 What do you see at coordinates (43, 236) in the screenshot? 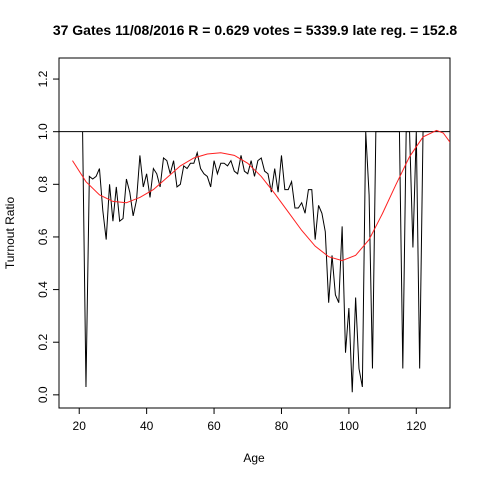
I see `y-tick-label: 0.6` at bounding box center [43, 236].